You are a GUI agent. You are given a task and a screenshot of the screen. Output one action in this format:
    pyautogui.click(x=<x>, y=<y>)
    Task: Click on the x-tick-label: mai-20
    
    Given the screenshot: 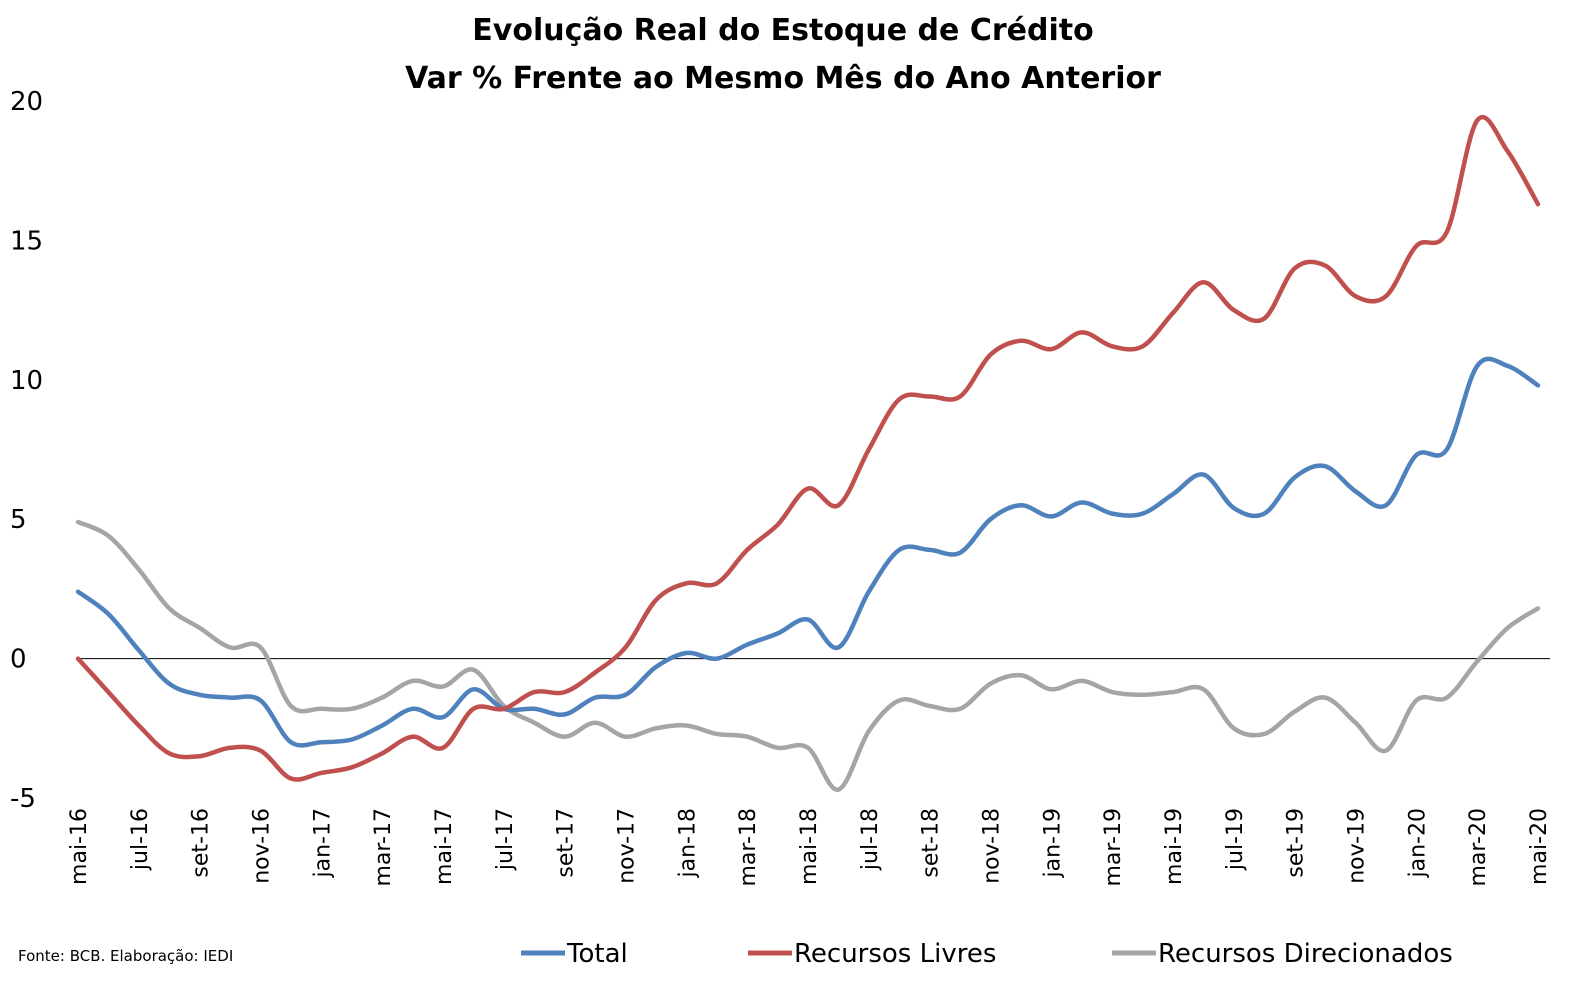 What is the action you would take?
    pyautogui.click(x=1539, y=846)
    